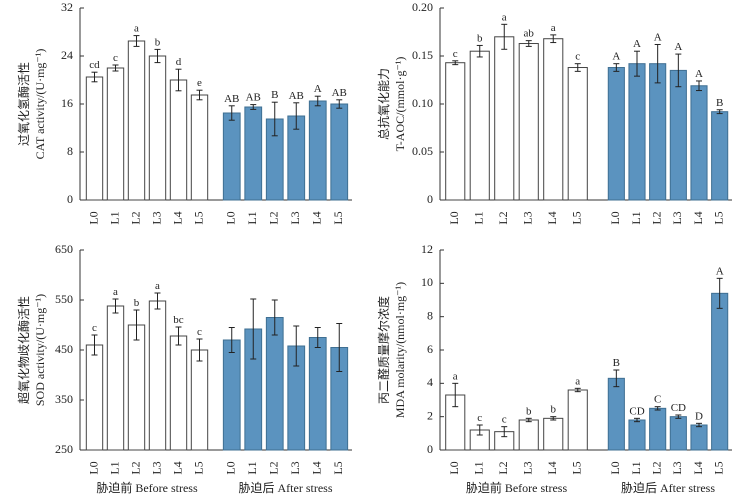 The image size is (750, 500). Describe the element at coordinates (67, 7) in the screenshot. I see `y-tick-label: 32` at that location.